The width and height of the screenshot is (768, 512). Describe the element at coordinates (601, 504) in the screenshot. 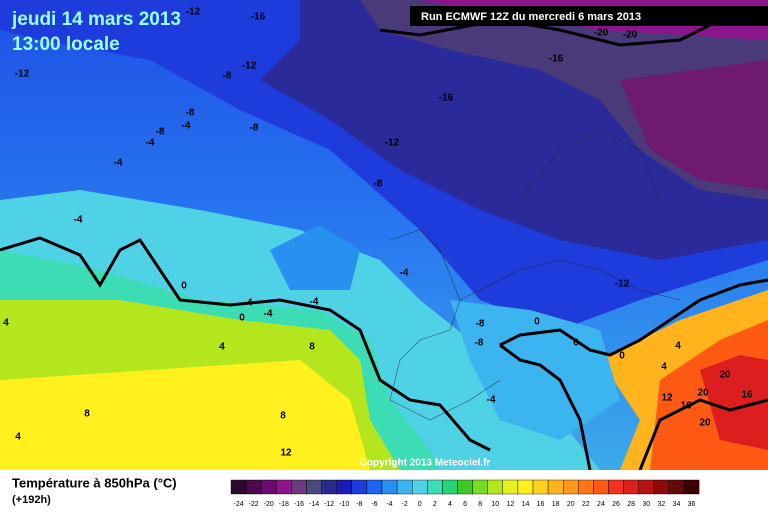

I see `scale-label: 24` at that location.